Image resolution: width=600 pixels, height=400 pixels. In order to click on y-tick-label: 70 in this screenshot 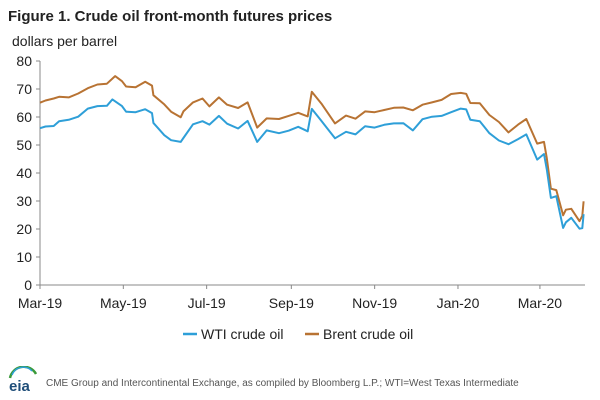, I will do `click(24, 89)`.